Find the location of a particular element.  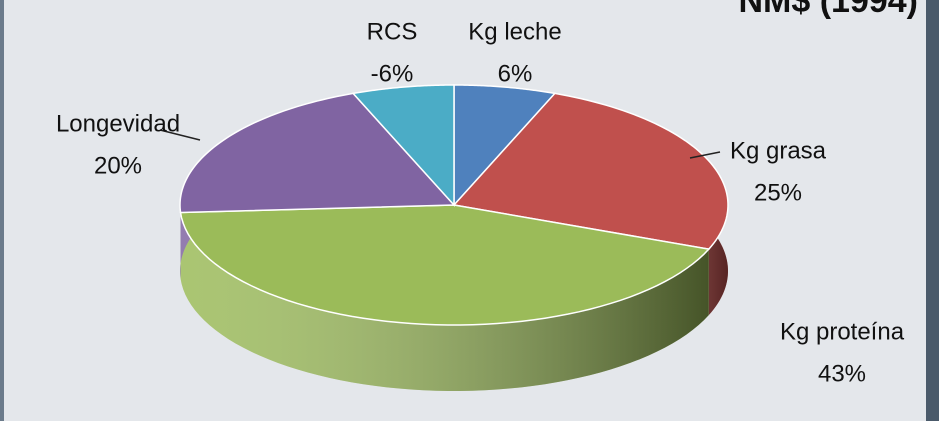

value-label: 25% is located at coordinates (778, 192).